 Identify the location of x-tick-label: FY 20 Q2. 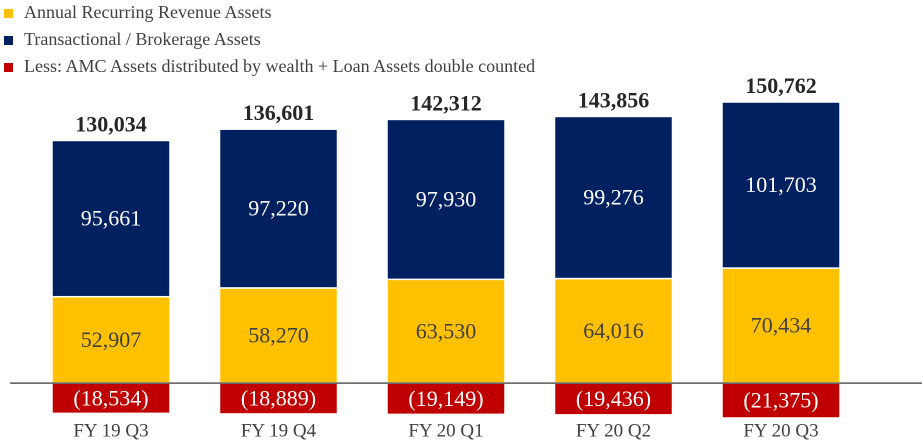
(613, 430).